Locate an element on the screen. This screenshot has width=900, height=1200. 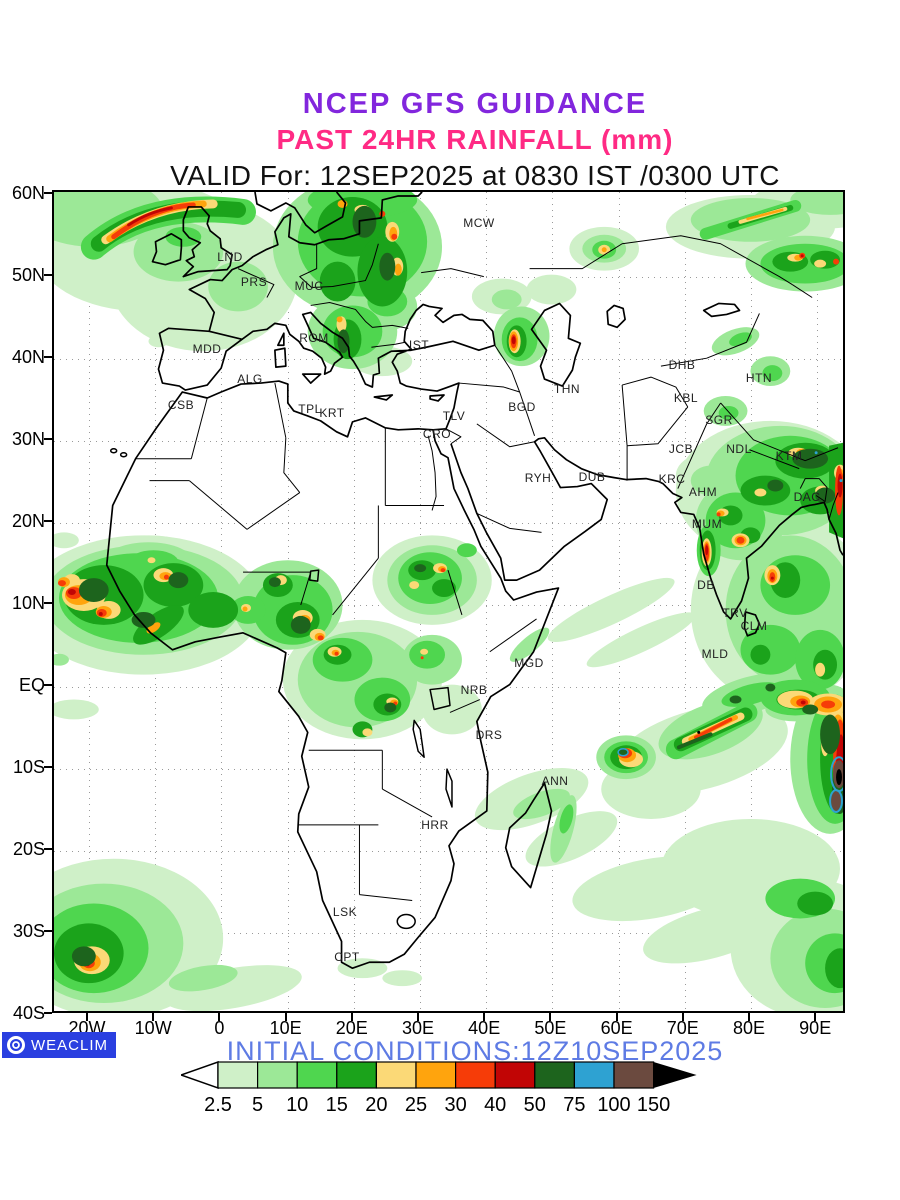
city-label-rom: ROM is located at coordinates (314, 338).